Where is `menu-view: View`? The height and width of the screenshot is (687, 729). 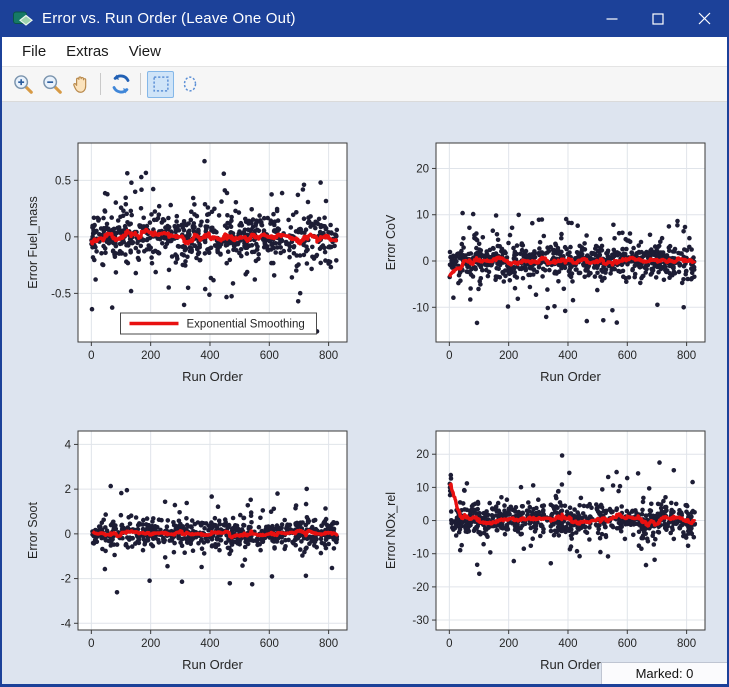 menu-view: View is located at coordinates (144, 51).